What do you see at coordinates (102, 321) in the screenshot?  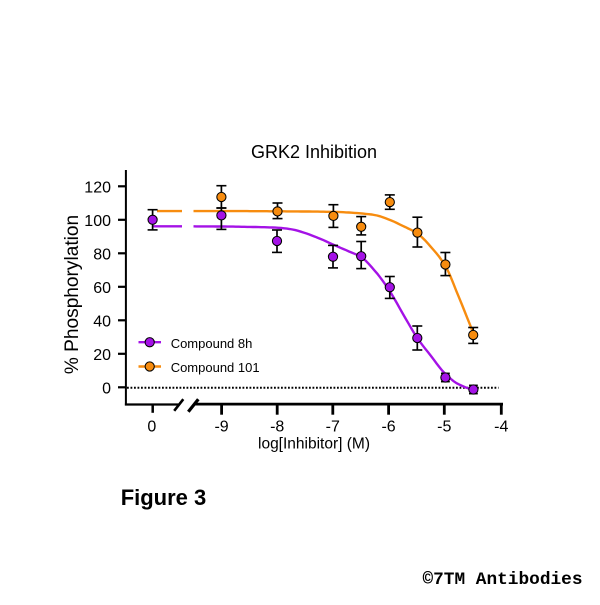 I see `svg-text: 40` at bounding box center [102, 321].